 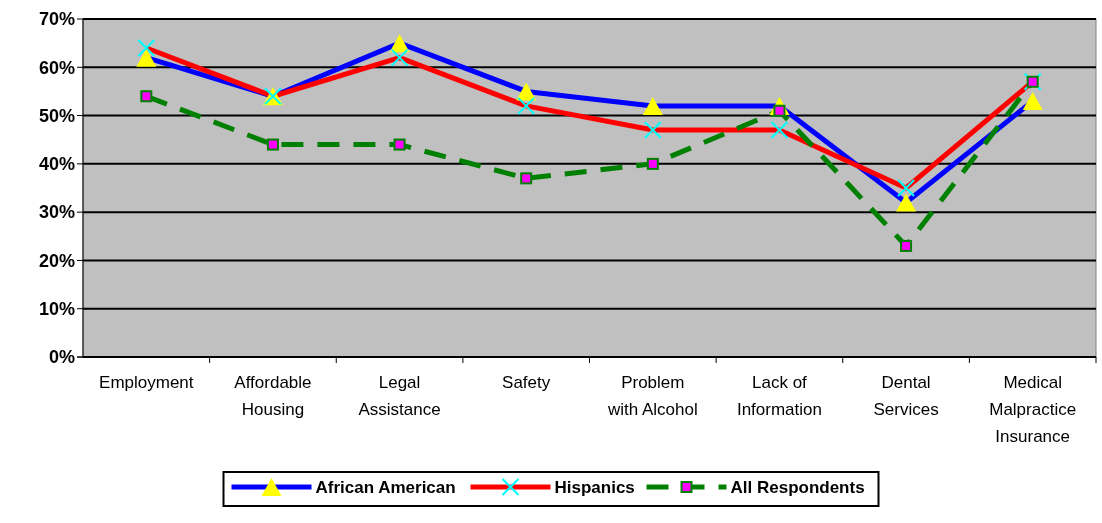 I want to click on x-tick-label: Legal Assistance, so click(x=399, y=396).